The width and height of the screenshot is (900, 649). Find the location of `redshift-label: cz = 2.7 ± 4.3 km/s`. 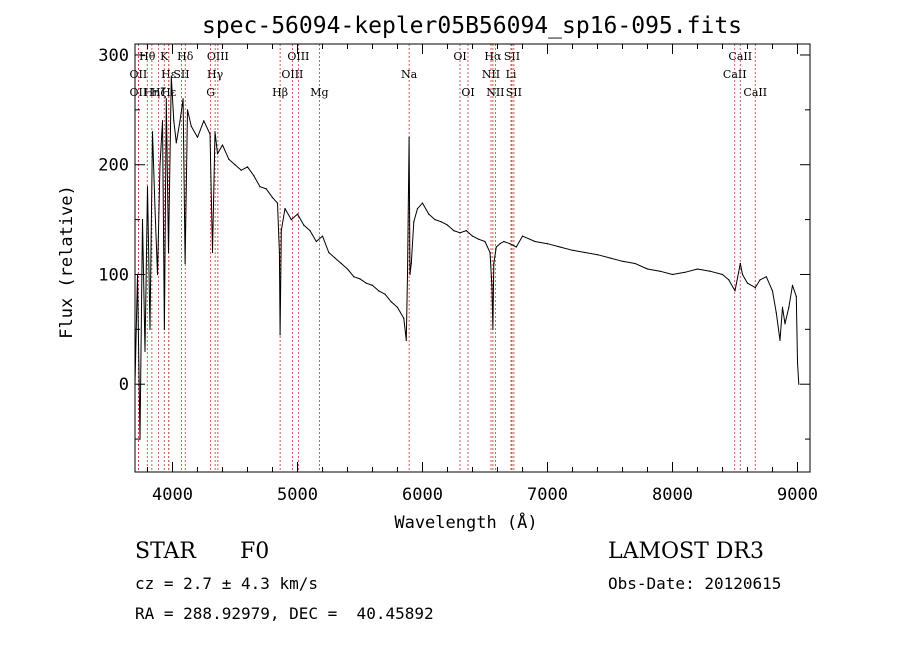

redshift-label: cz = 2.7 ± 4.3 km/s is located at coordinates (227, 583).